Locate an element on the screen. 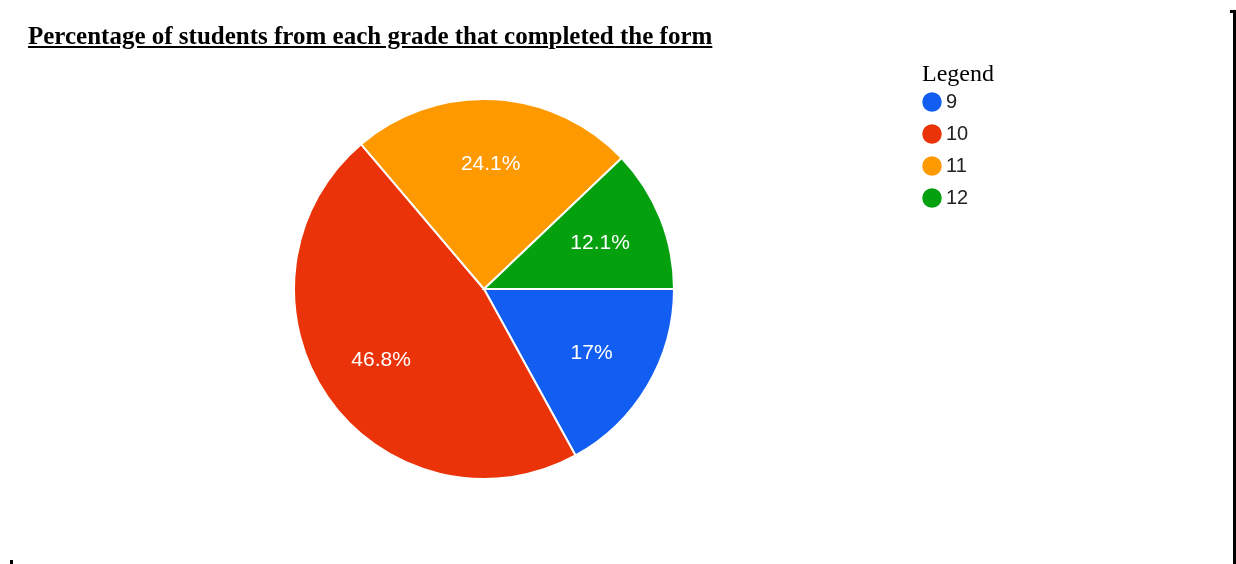 This screenshot has height=564, width=1236. data-label: 46.8% is located at coordinates (381, 358).